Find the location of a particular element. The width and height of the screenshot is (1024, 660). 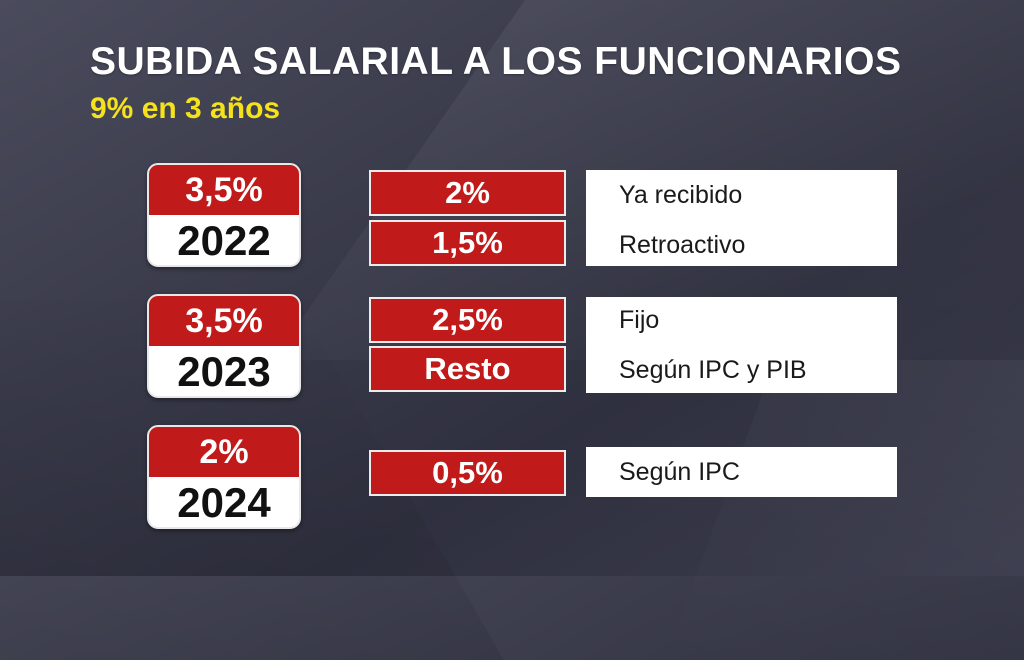

raise-part-description: Ya recibido is located at coordinates (681, 195).